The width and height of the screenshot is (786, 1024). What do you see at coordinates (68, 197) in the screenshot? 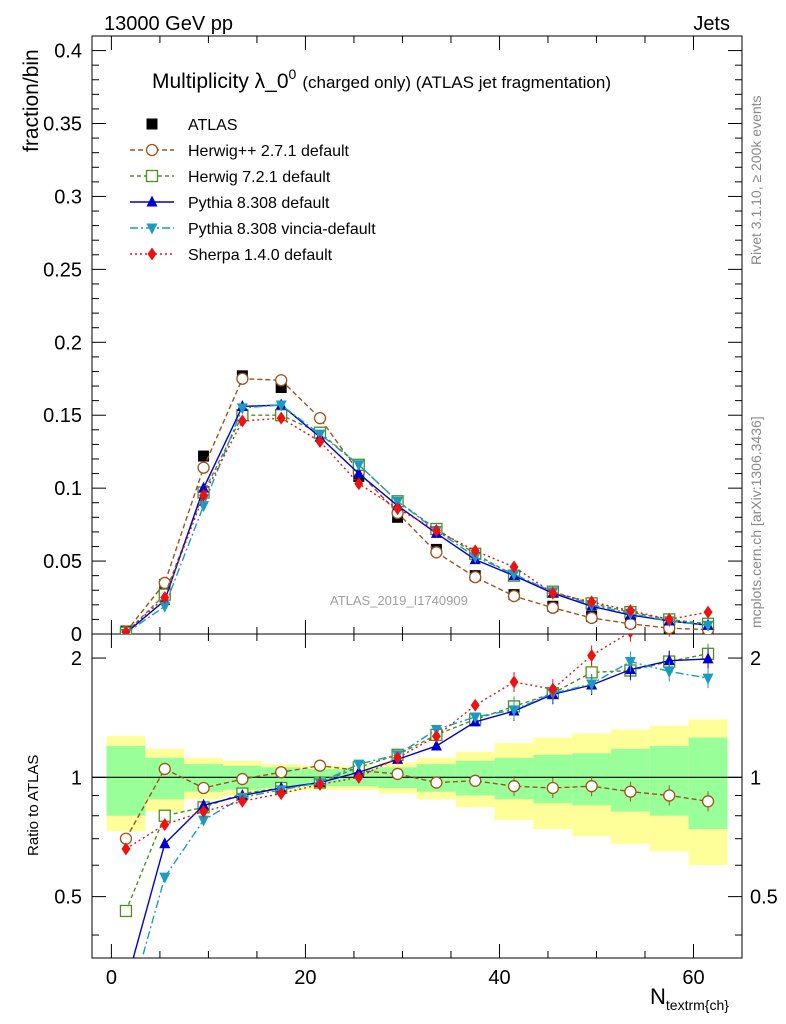
I see `y-tick-label: 0.3` at bounding box center [68, 197].